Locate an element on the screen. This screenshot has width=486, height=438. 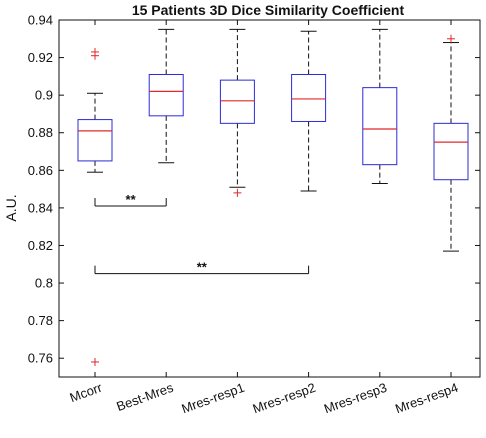
y-tick-label: 0.82 is located at coordinates (40, 245).